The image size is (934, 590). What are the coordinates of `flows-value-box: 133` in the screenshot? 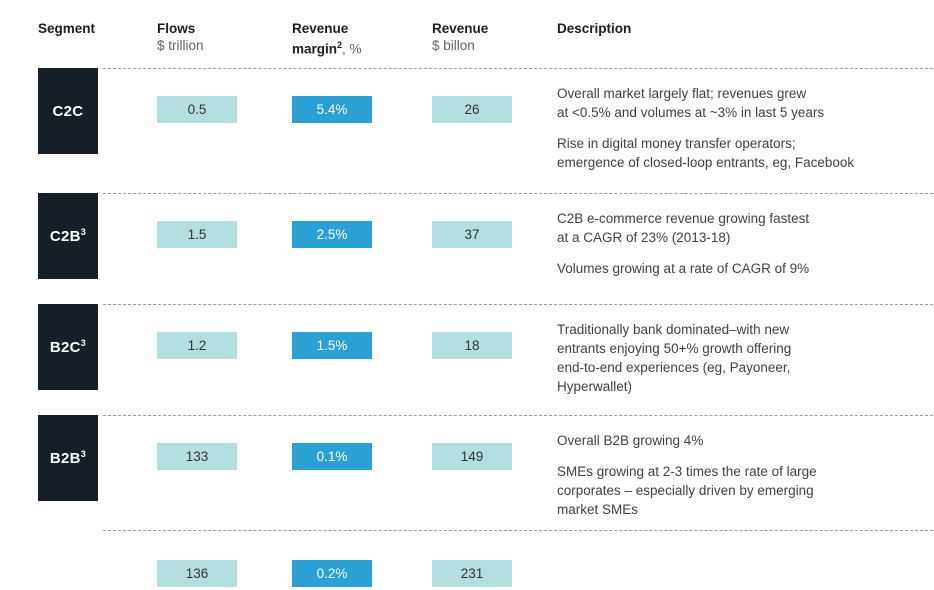 It's located at (197, 456).